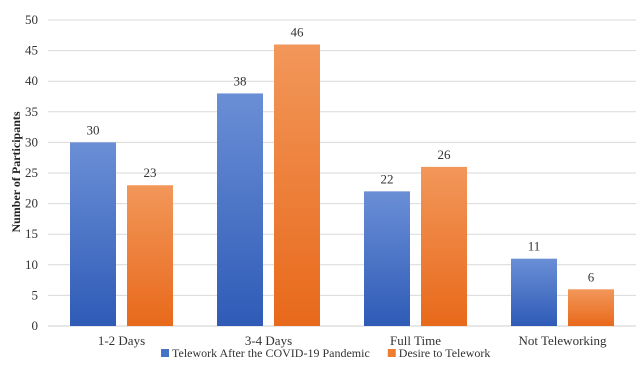  What do you see at coordinates (387, 178) in the screenshot?
I see `data-label: 22` at bounding box center [387, 178].